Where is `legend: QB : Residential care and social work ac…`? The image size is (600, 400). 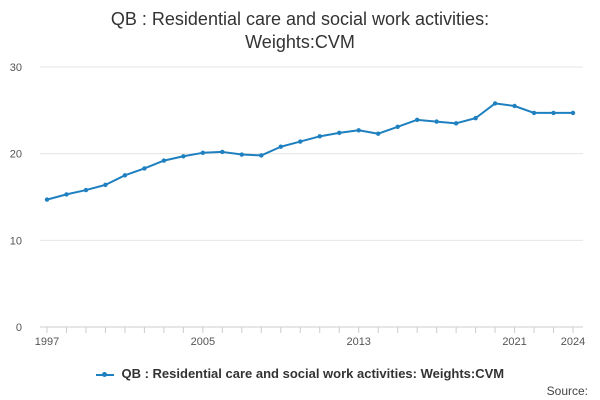 legend: QB : Residential care and social work ac… is located at coordinates (300, 373).